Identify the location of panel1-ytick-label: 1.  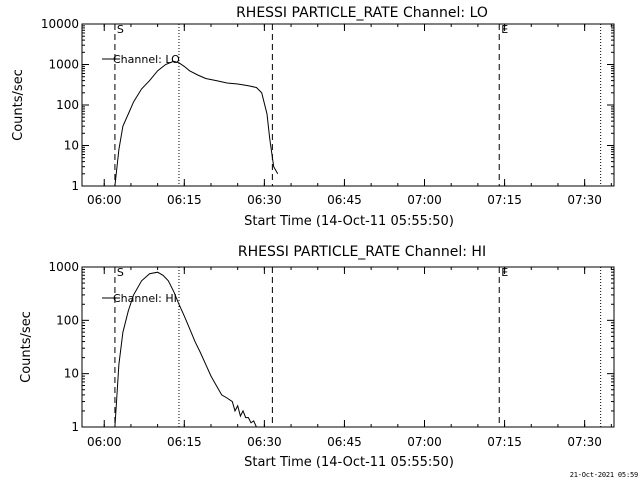
(75, 186).